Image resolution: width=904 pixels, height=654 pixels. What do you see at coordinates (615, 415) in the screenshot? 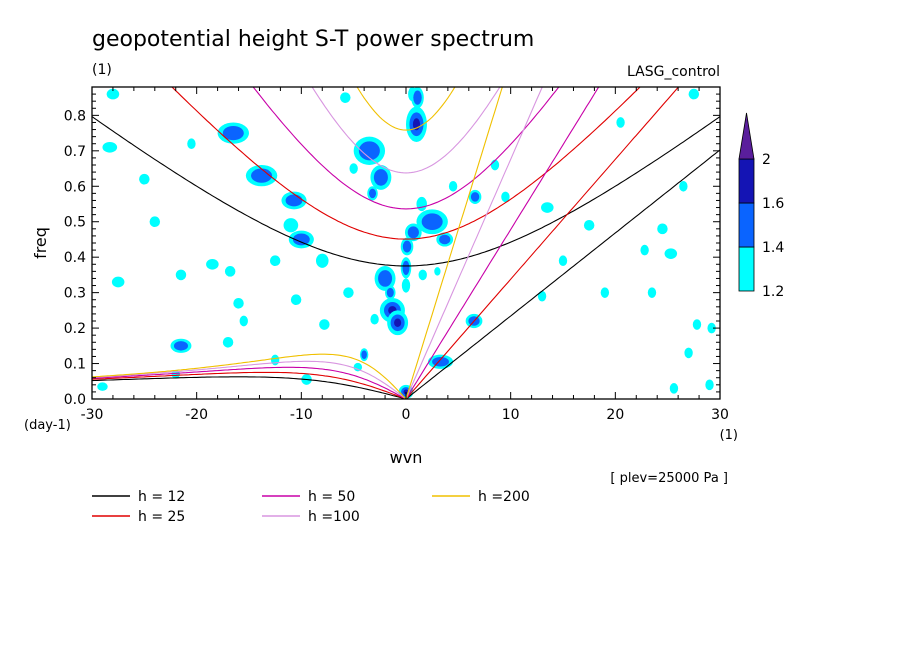
I see `x-tick-label: 20` at bounding box center [615, 415].